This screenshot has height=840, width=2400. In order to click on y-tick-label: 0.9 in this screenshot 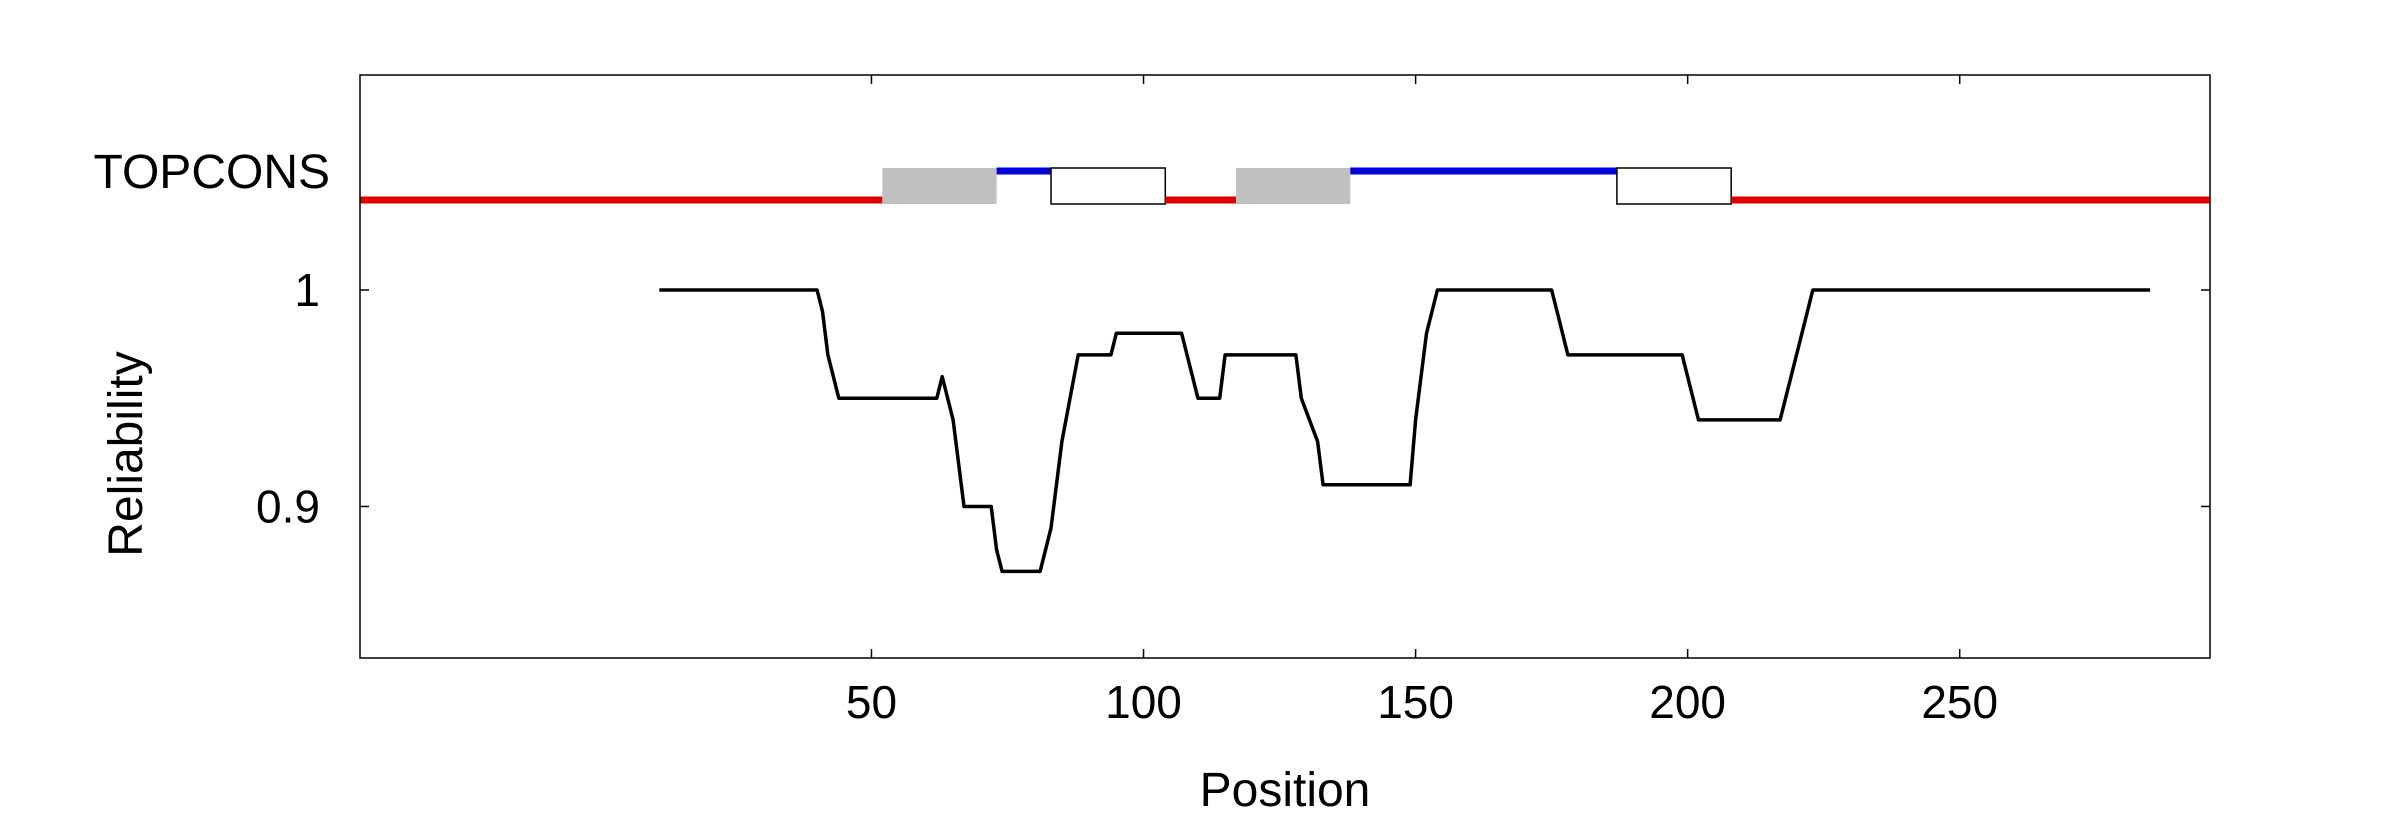, I will do `click(288, 506)`.